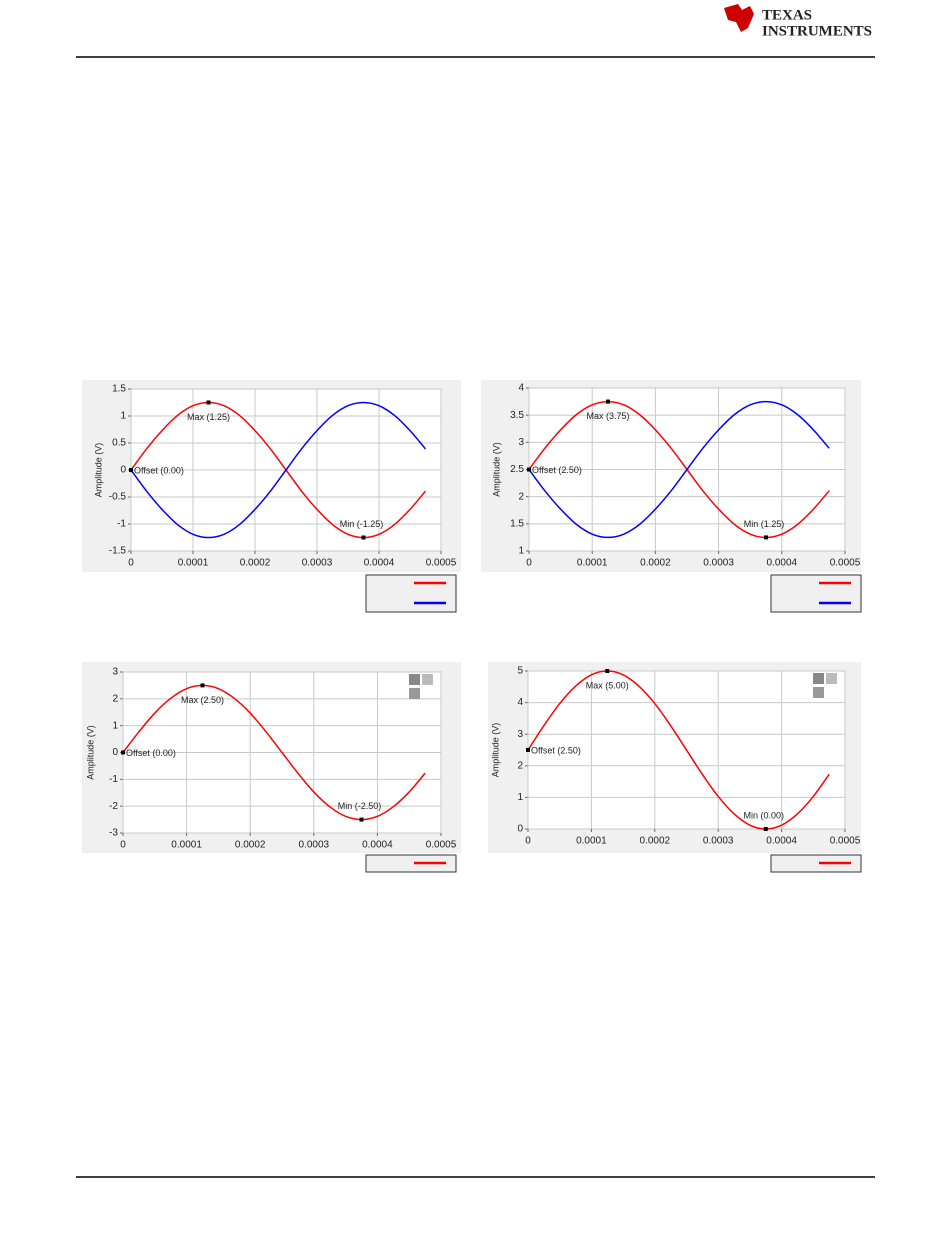 Image resolution: width=950 pixels, height=1242 pixels. What do you see at coordinates (520, 671) in the screenshot?
I see `y-tick-label: 5` at bounding box center [520, 671].